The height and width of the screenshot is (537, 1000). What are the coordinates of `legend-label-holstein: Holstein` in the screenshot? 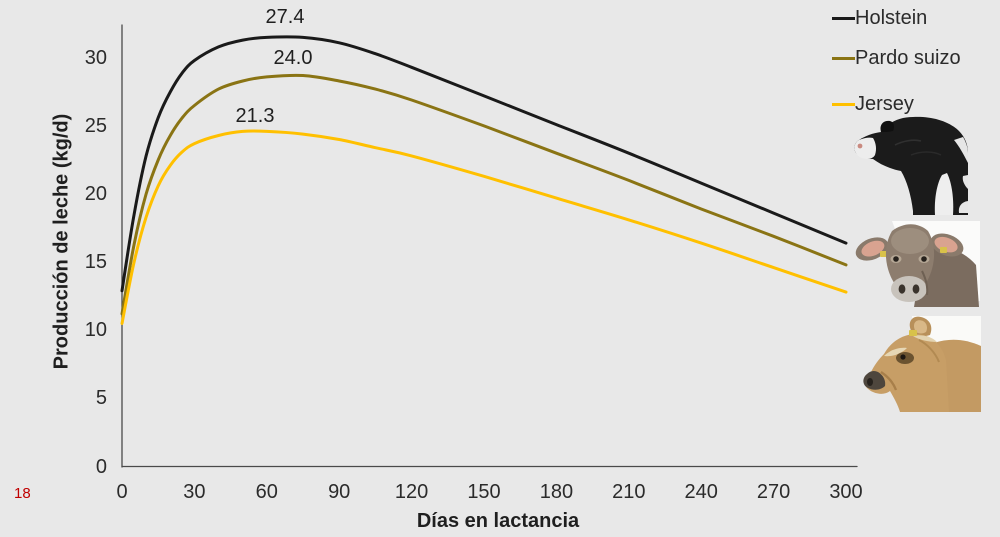 It's located at (891, 17).